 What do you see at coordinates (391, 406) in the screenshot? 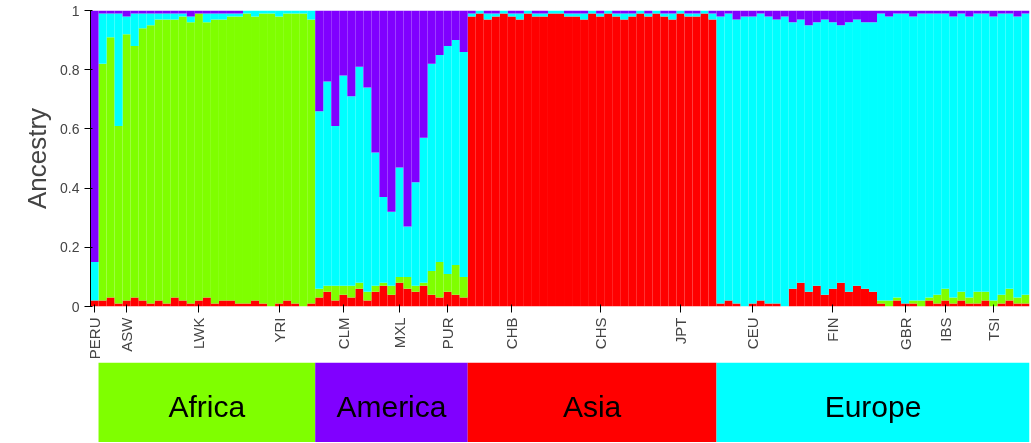
I see `text: America` at bounding box center [391, 406].